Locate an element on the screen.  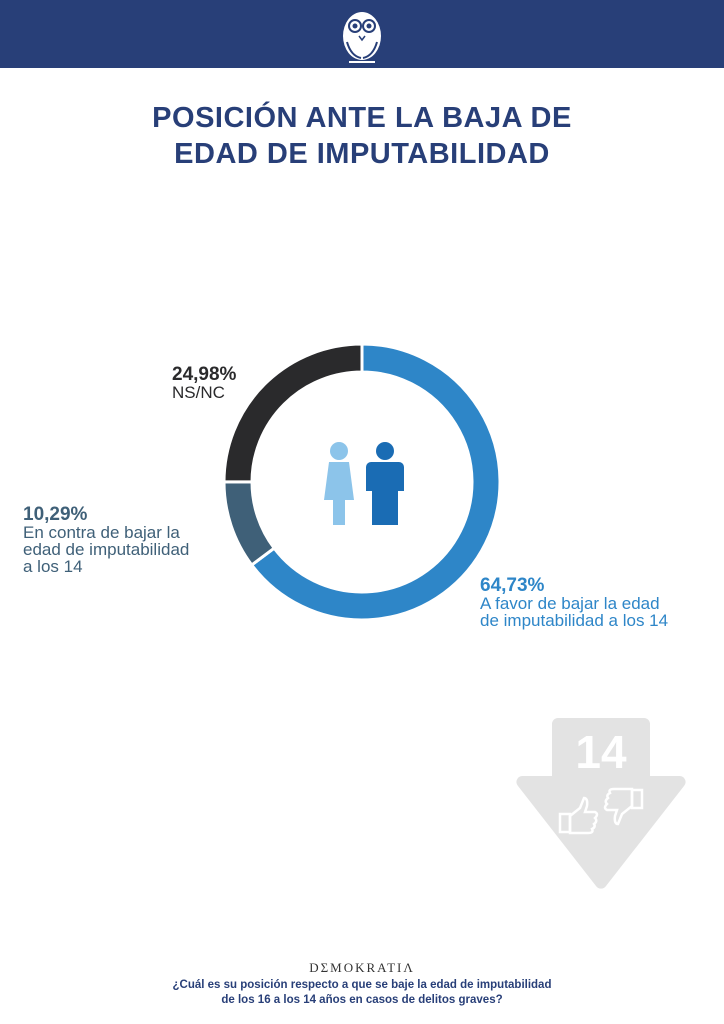
title-line-2: EDAD DE IMPUTABILIDAD is located at coordinates (362, 154).